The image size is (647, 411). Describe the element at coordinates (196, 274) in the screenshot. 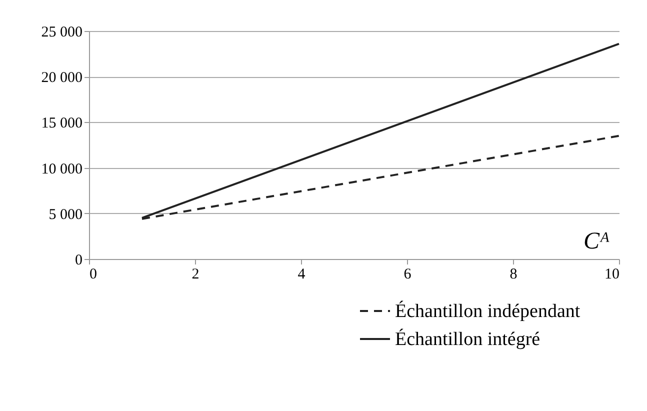

I see `x-tick-label: 2` at that location.